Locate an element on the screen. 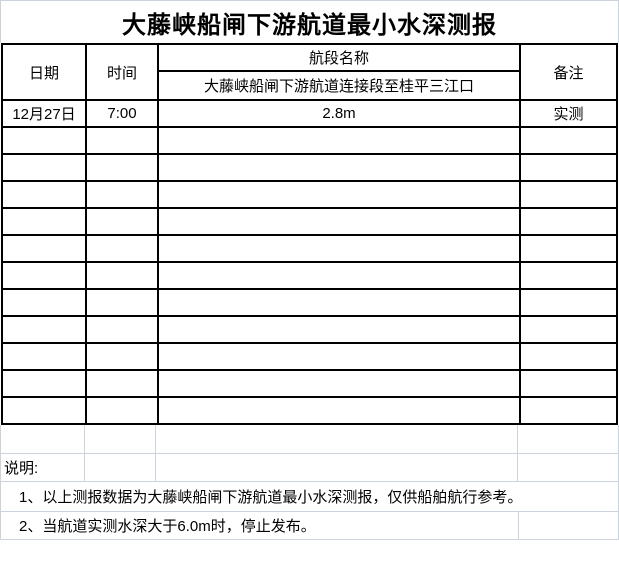  note-row-2: 2、当航道实测水深大于6.0m时，停止发布。 is located at coordinates (309, 526).